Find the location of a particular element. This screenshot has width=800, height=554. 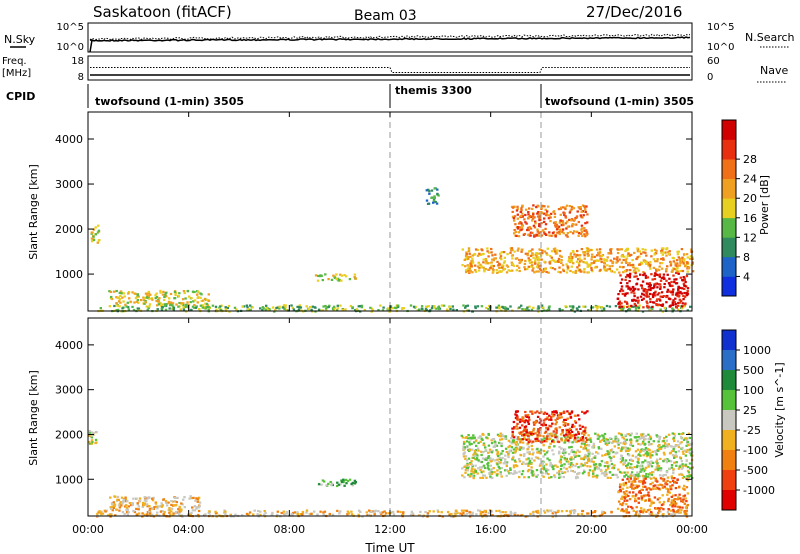

echo-region is located at coordinates (577, 456).